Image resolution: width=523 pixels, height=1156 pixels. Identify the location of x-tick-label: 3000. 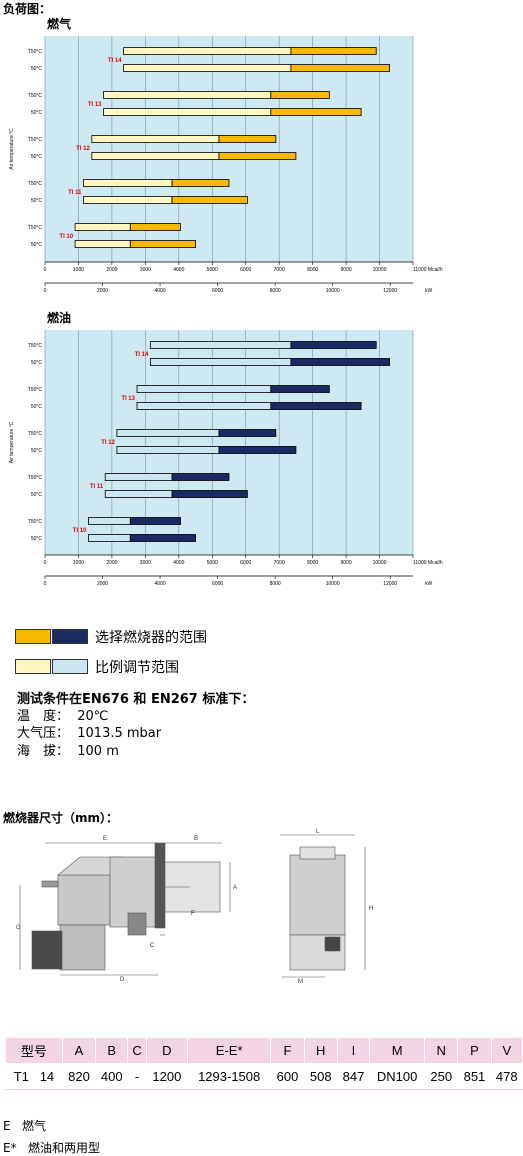
(145, 270).